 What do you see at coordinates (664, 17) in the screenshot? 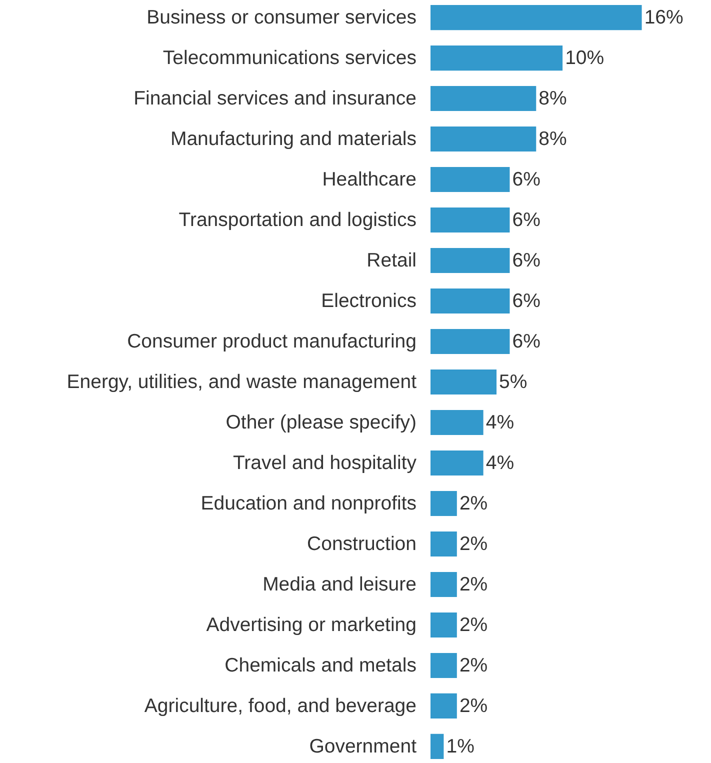
I see `data-label: 16%` at bounding box center [664, 17].